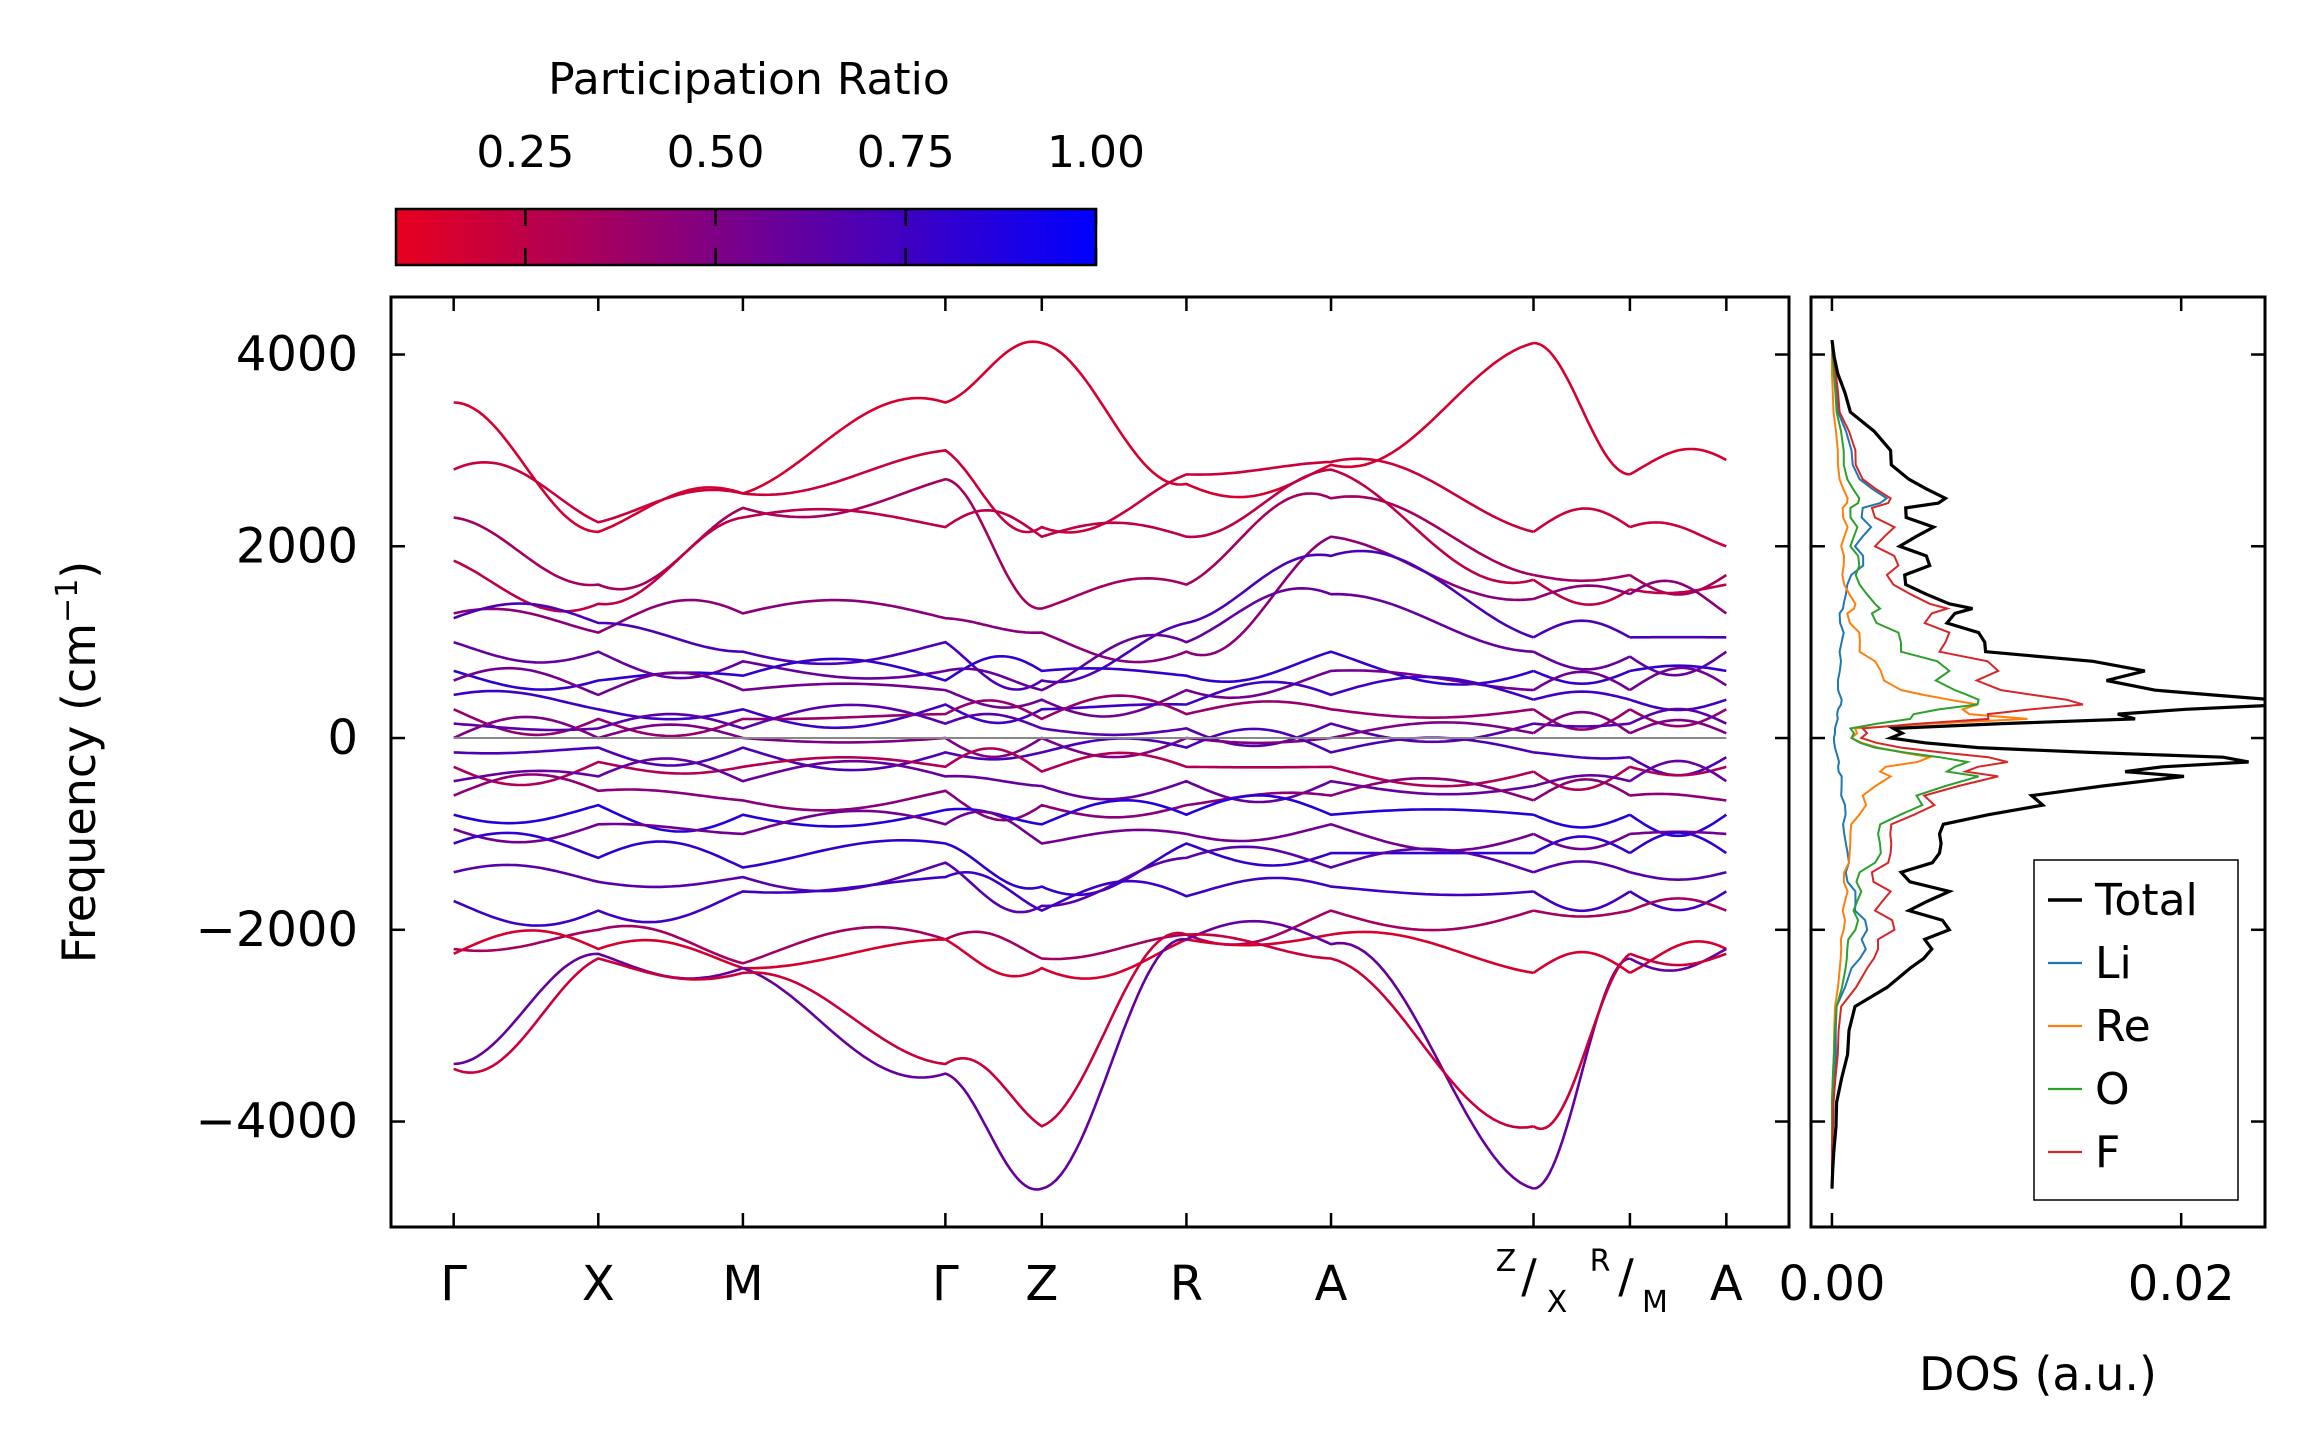 This screenshot has height=1455, width=2308. I want to click on dos-y-ticks, so click(2038, 738).